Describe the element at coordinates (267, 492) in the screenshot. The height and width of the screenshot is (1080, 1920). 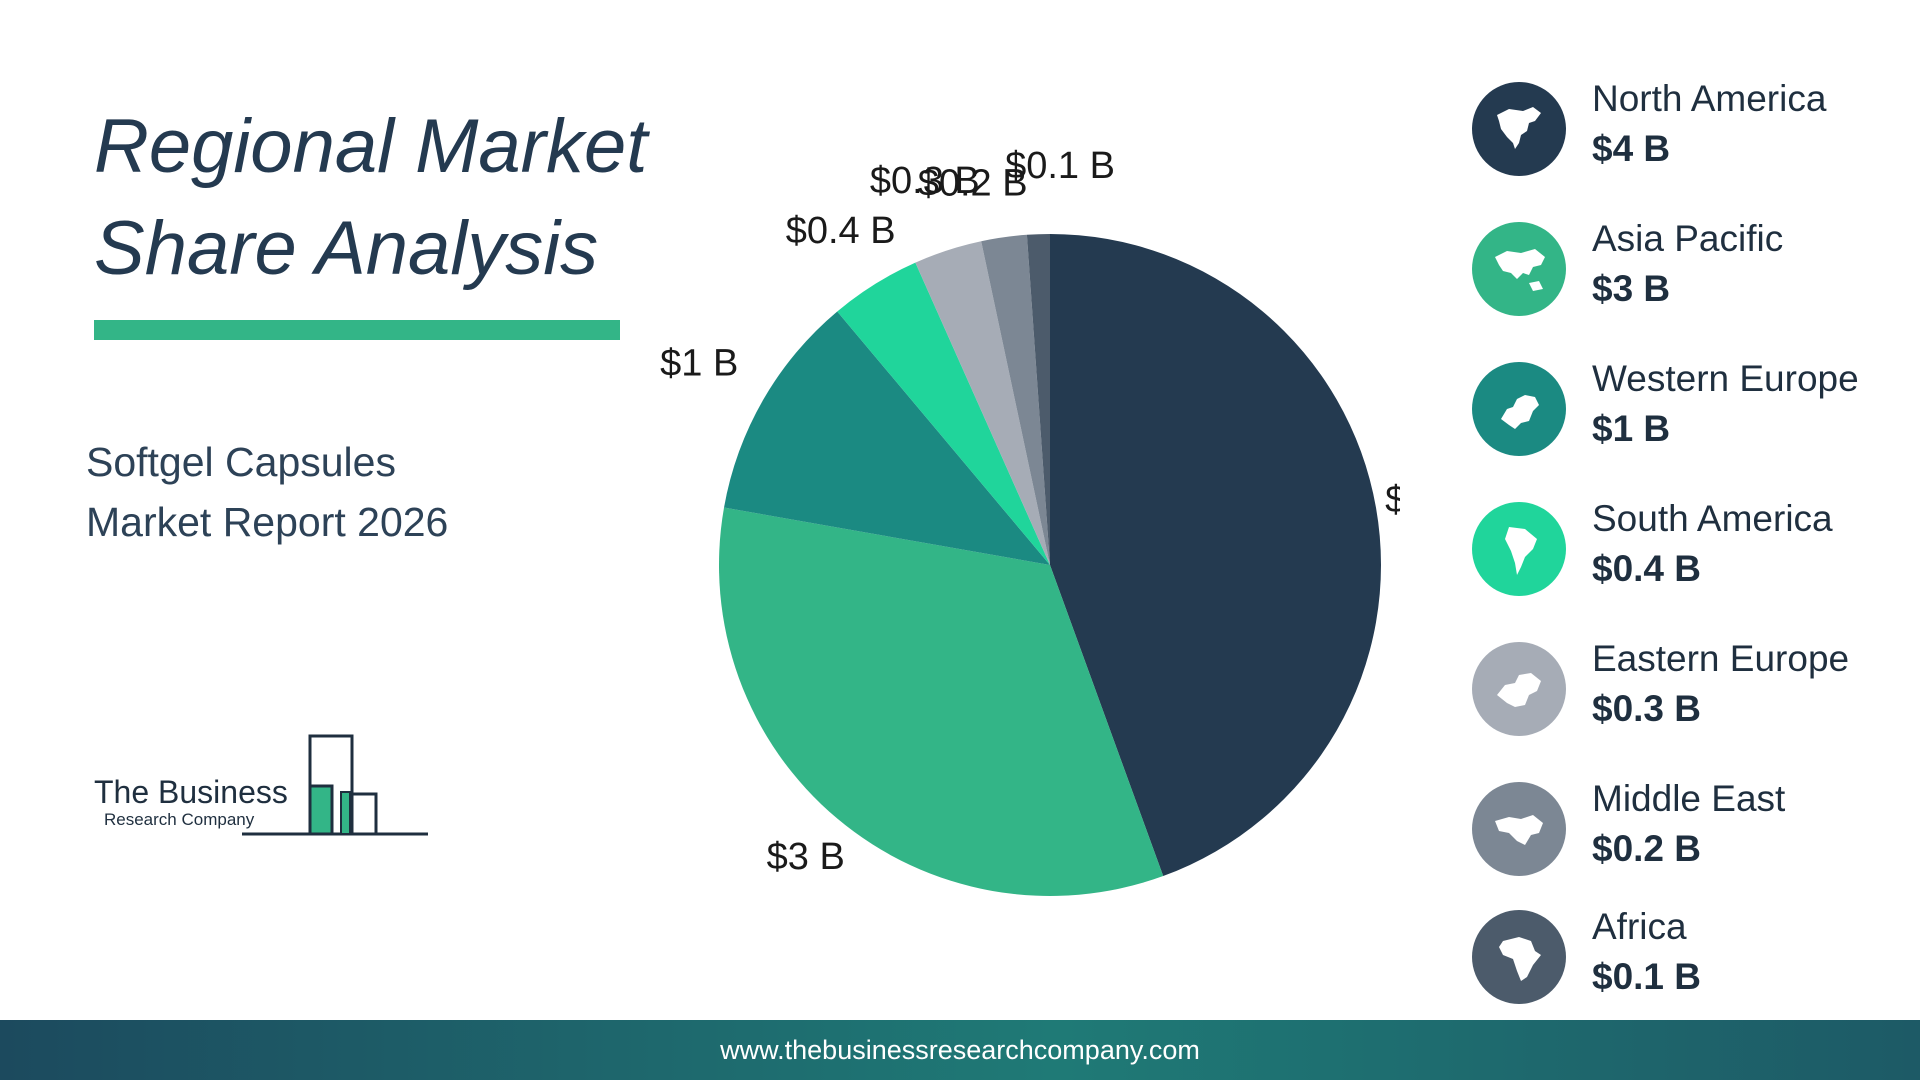
I see `report-subtitle: Softgel Capsules Market Report 2026` at that location.